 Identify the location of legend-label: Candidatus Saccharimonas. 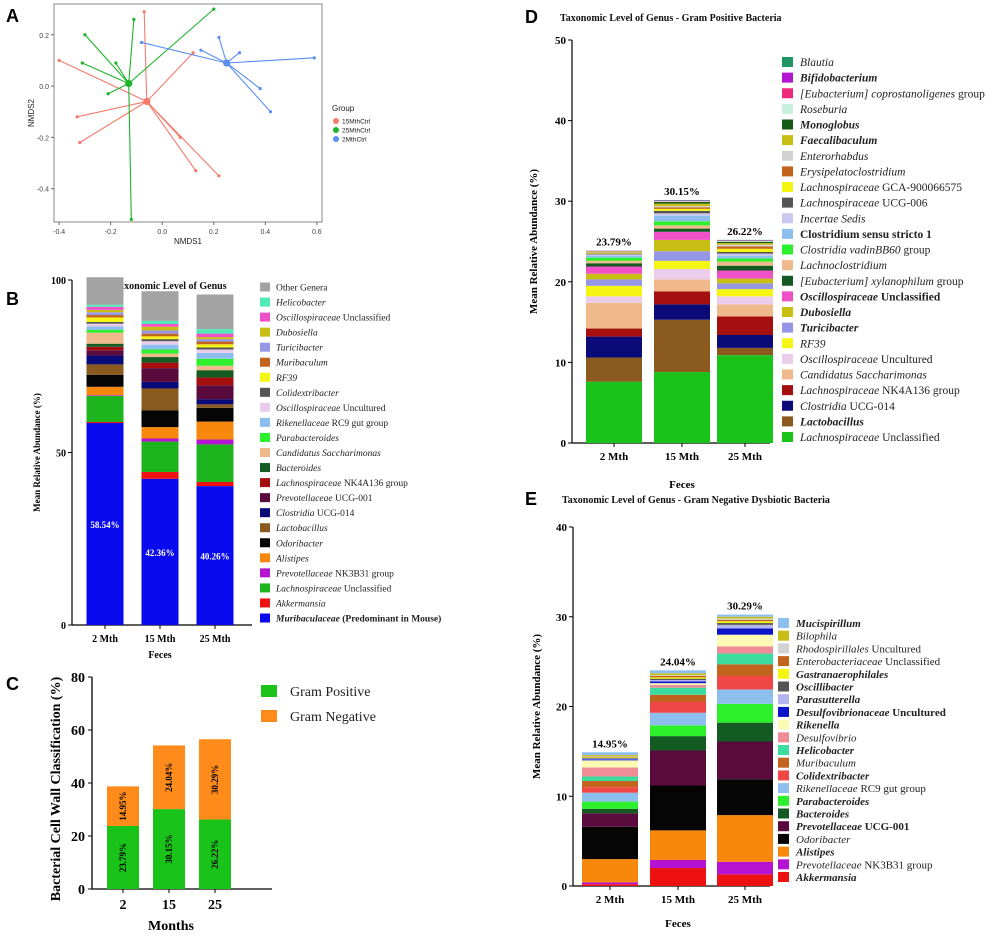
(328, 454).